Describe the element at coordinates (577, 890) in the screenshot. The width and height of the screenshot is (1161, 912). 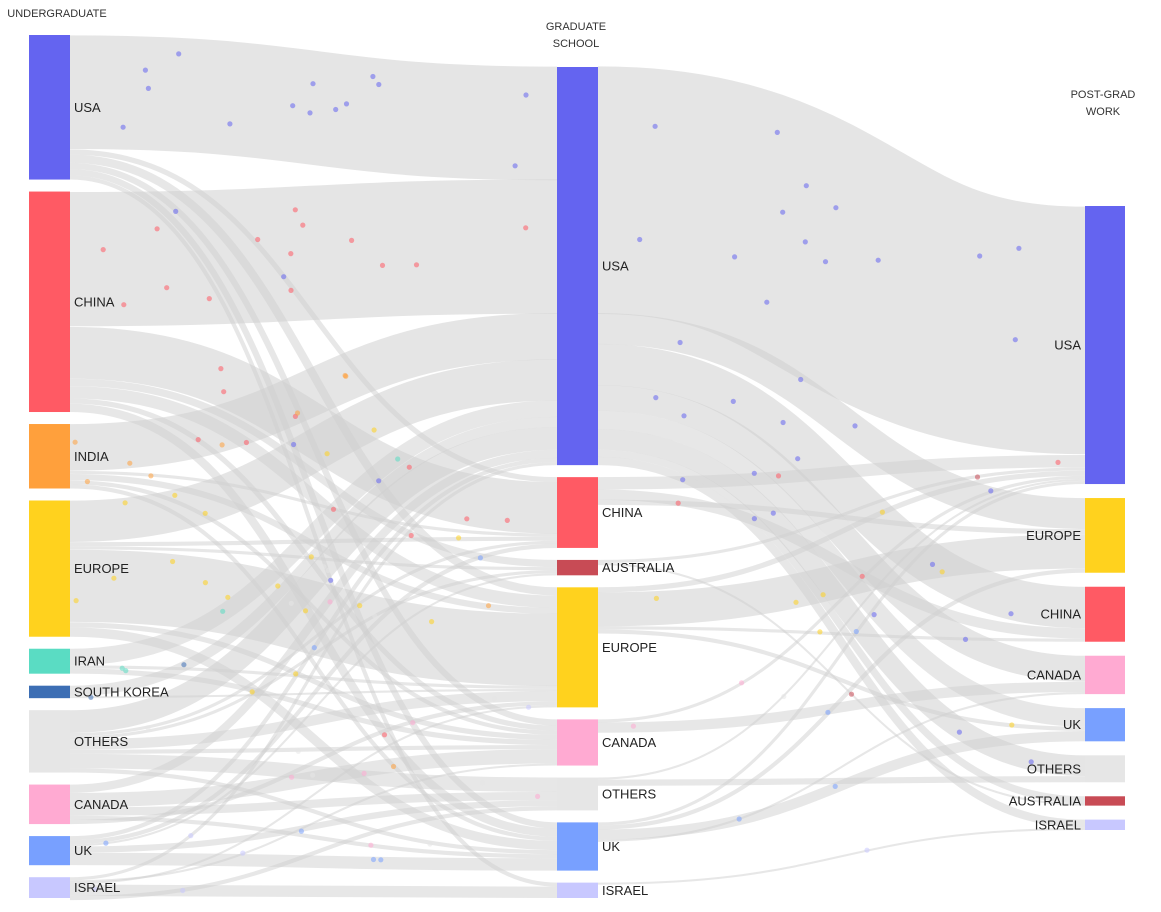
I see `node-grad-israel` at that location.